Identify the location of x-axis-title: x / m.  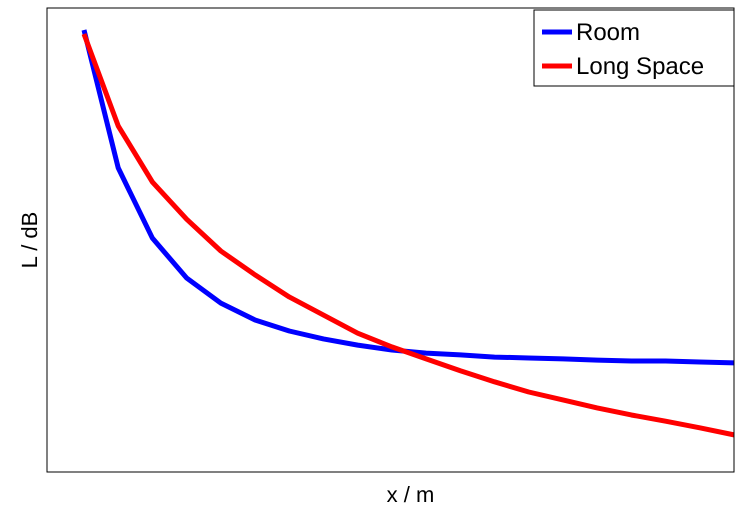
(410, 494).